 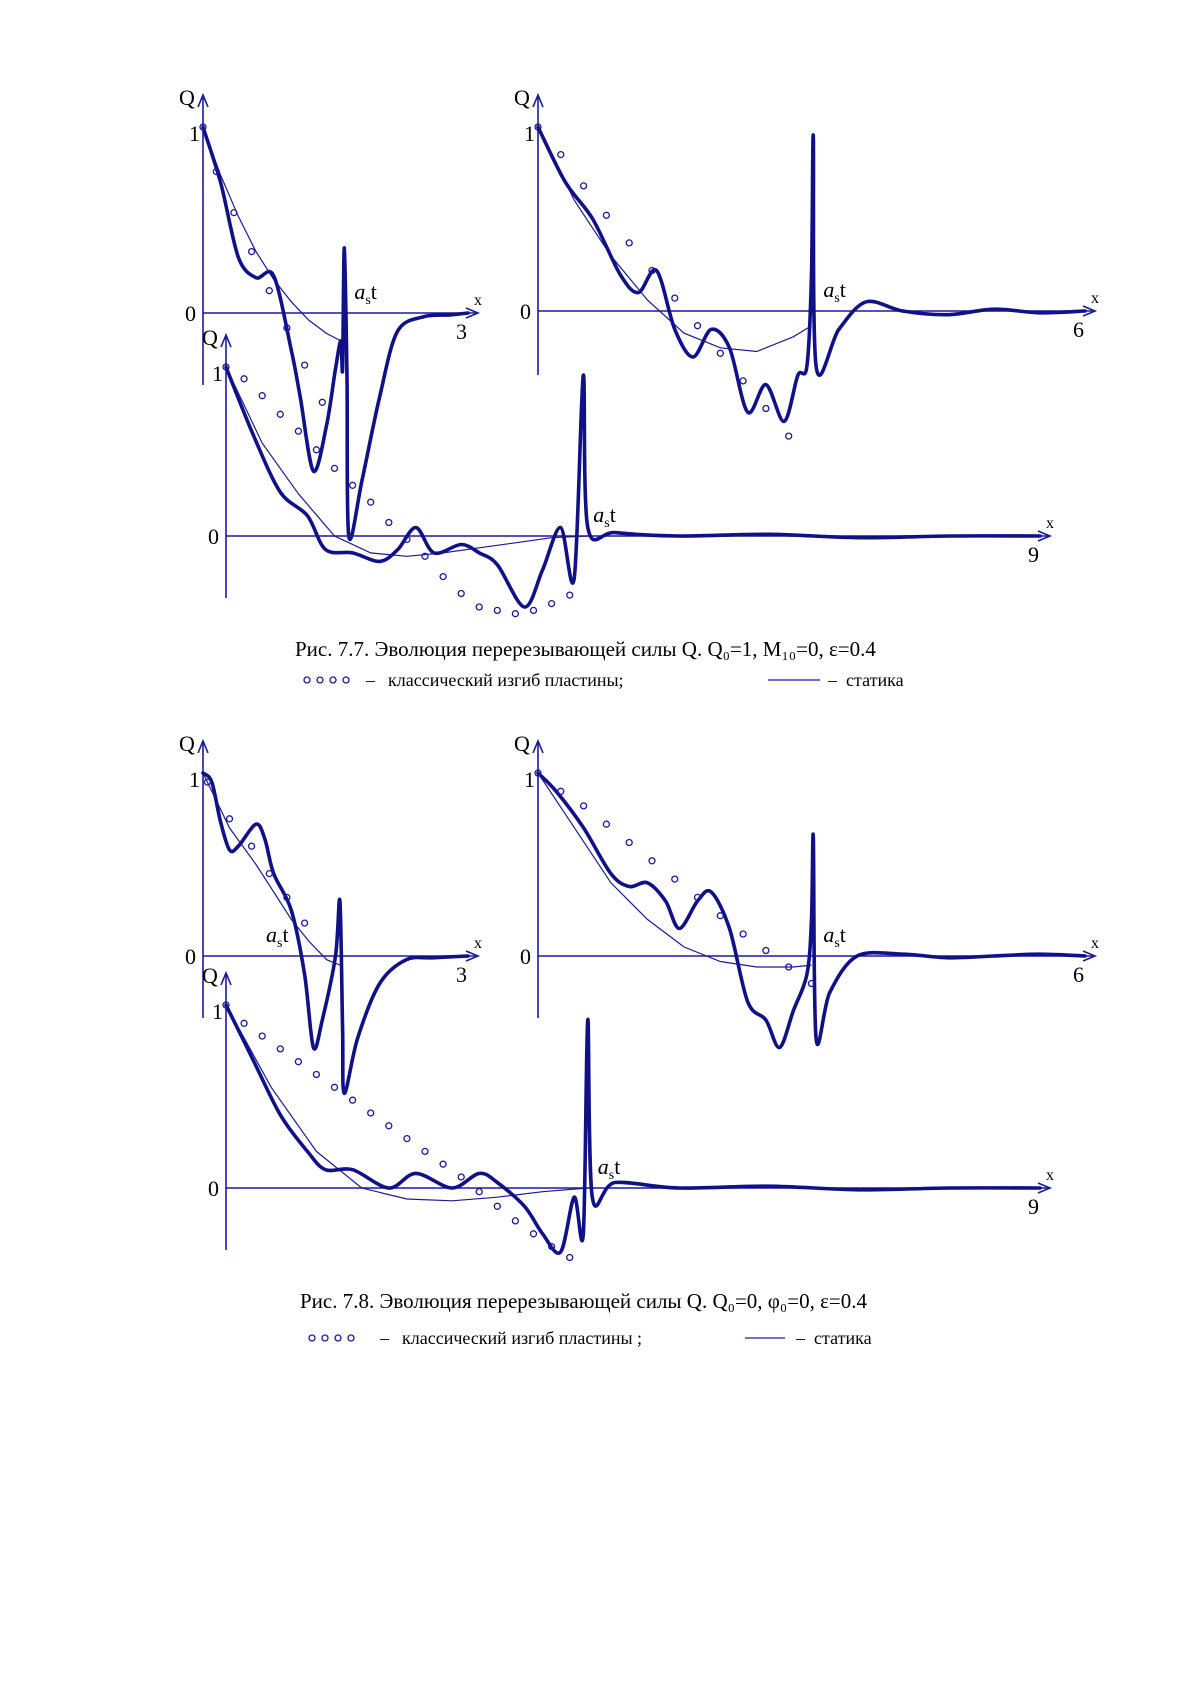 I want to click on x-tick-label: 9, so click(x=1033, y=1206).